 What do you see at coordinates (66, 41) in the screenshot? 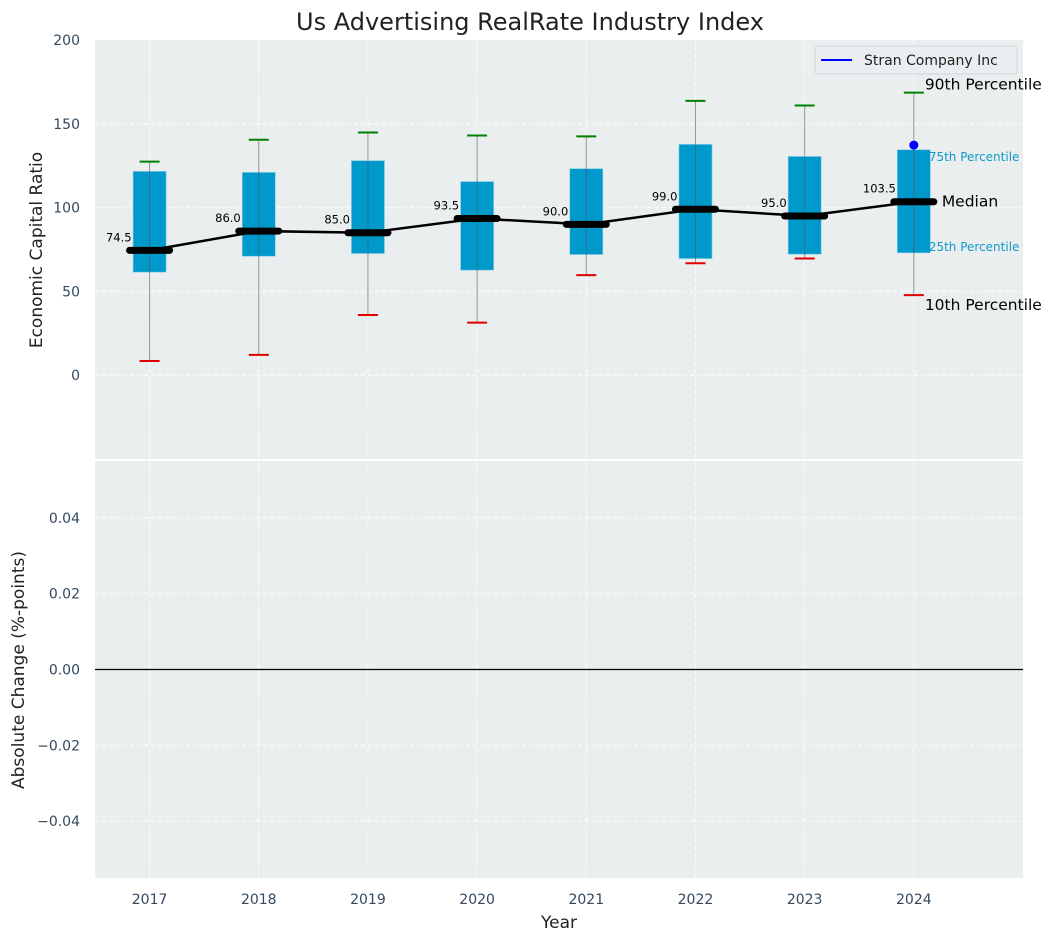
I see `y-tick-label: 200` at bounding box center [66, 41].